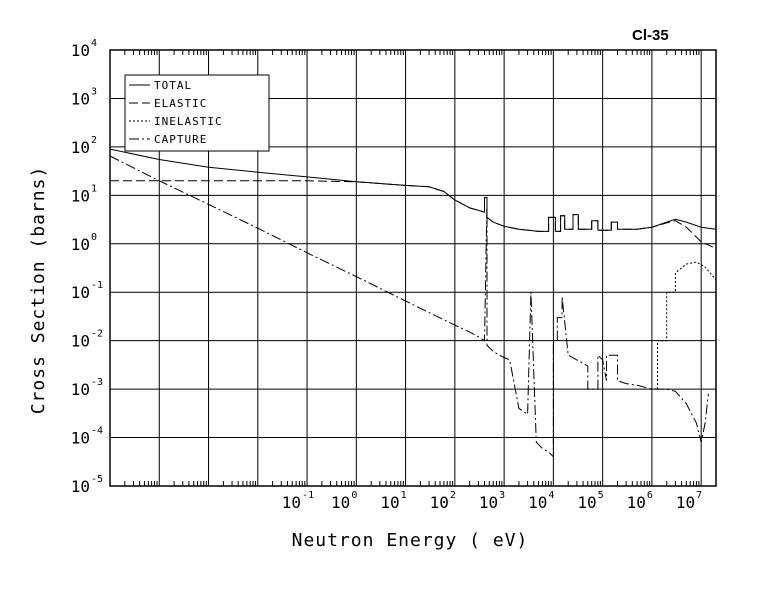  I want to click on series-line-total, so click(413, 190).